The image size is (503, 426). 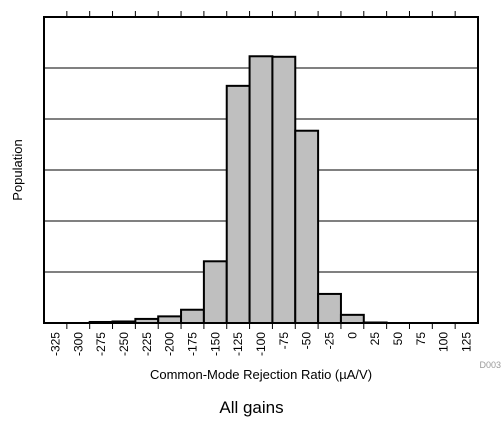 I want to click on x-tick-label: -50, so click(x=307, y=341).